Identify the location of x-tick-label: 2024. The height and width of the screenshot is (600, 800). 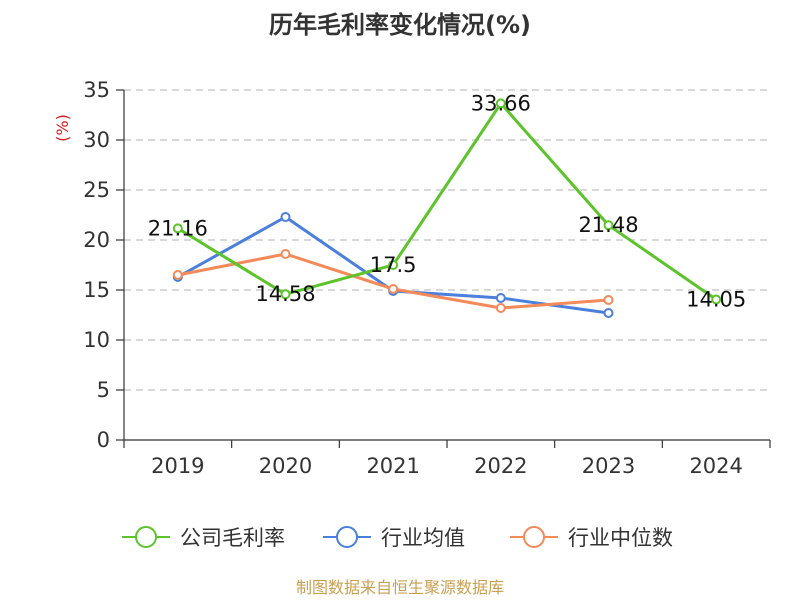
(715, 466).